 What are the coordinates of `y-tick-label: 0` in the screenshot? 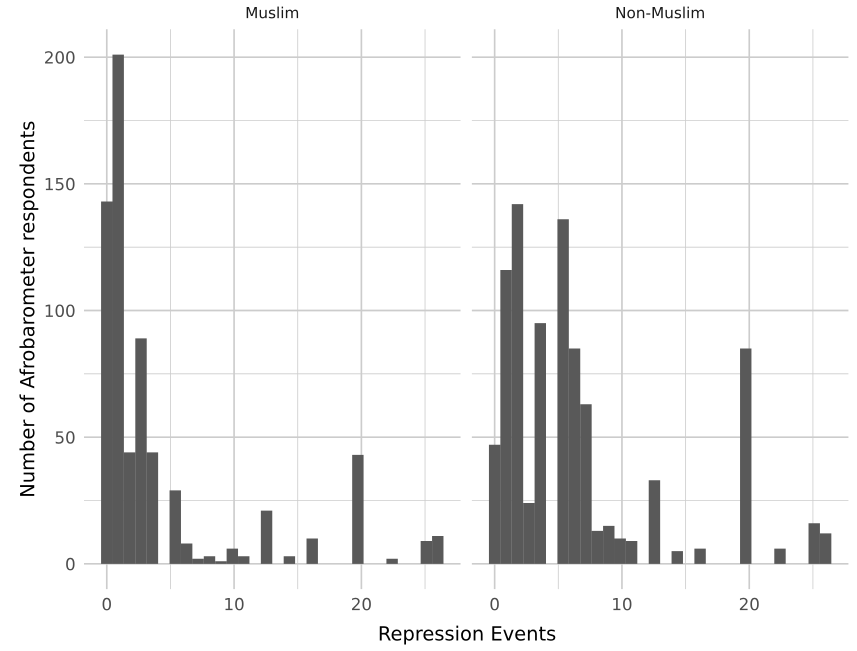 It's located at (70, 564).